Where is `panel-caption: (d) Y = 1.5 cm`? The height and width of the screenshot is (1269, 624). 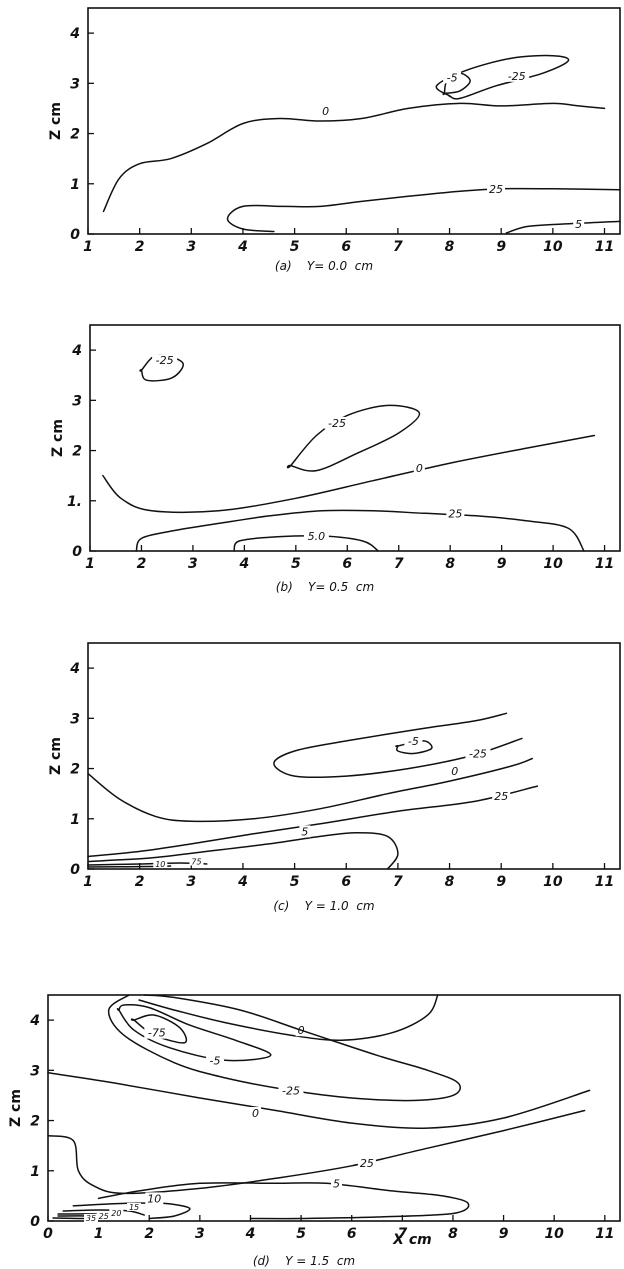
panel-caption: (d) Y = 1.5 cm is located at coordinates (304, 1261).